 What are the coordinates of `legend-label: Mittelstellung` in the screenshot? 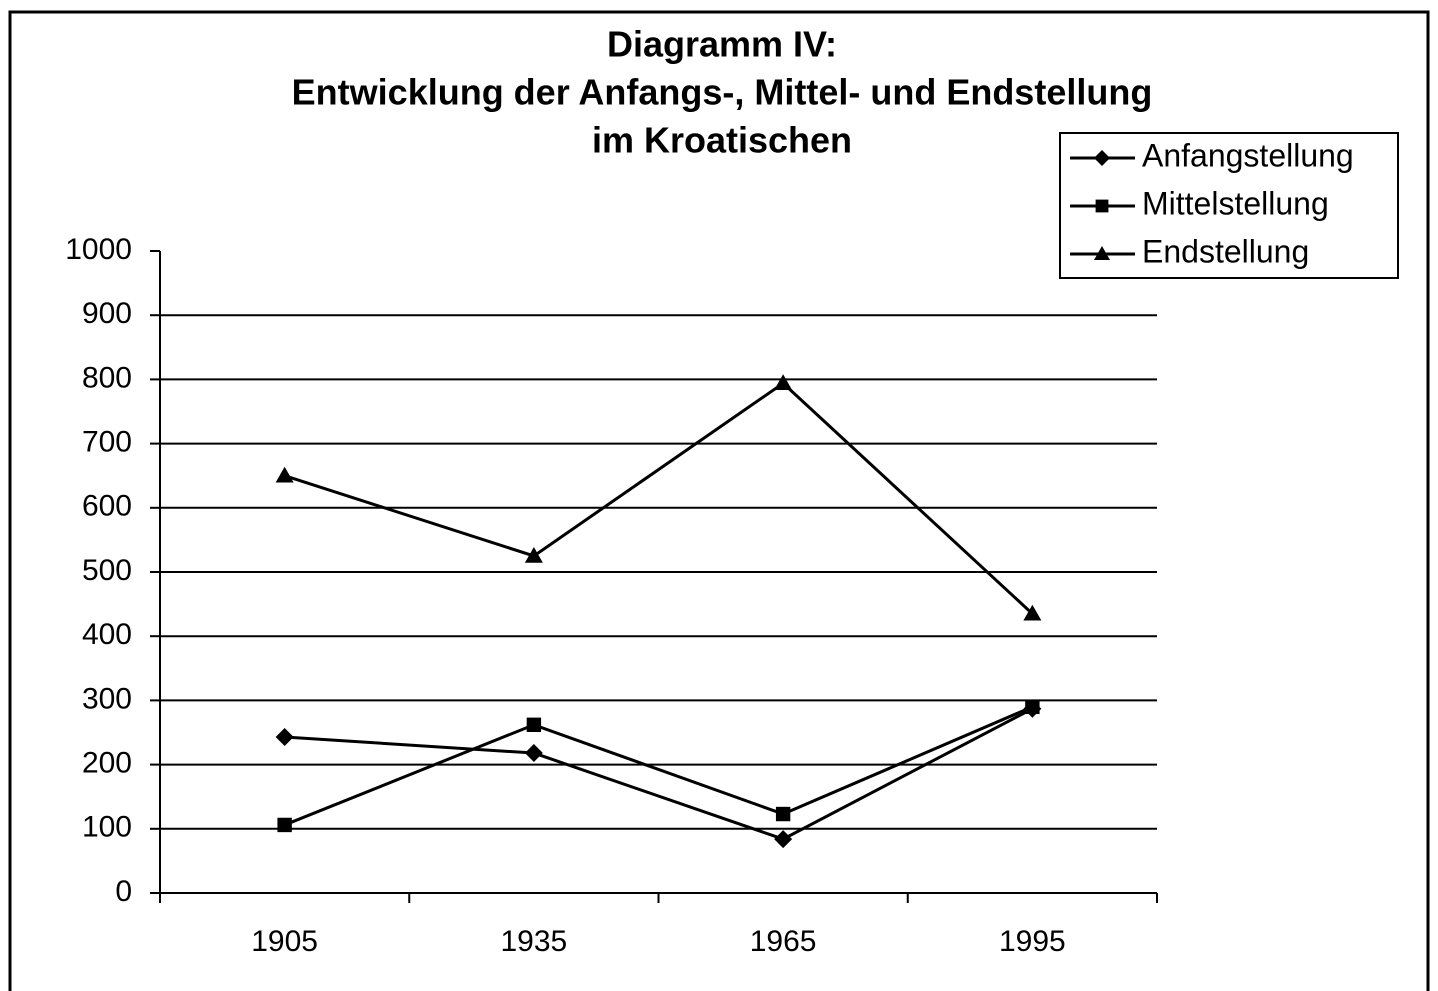 It's located at (1235, 203).